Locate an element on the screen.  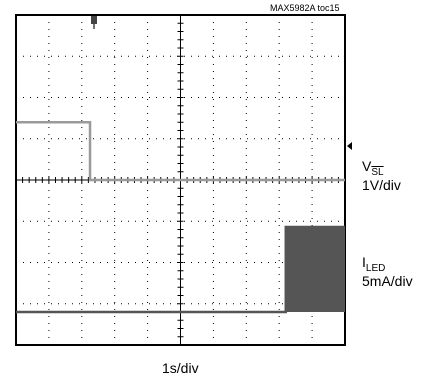
iled-scale-label: 5mA/div is located at coordinates (387, 281).